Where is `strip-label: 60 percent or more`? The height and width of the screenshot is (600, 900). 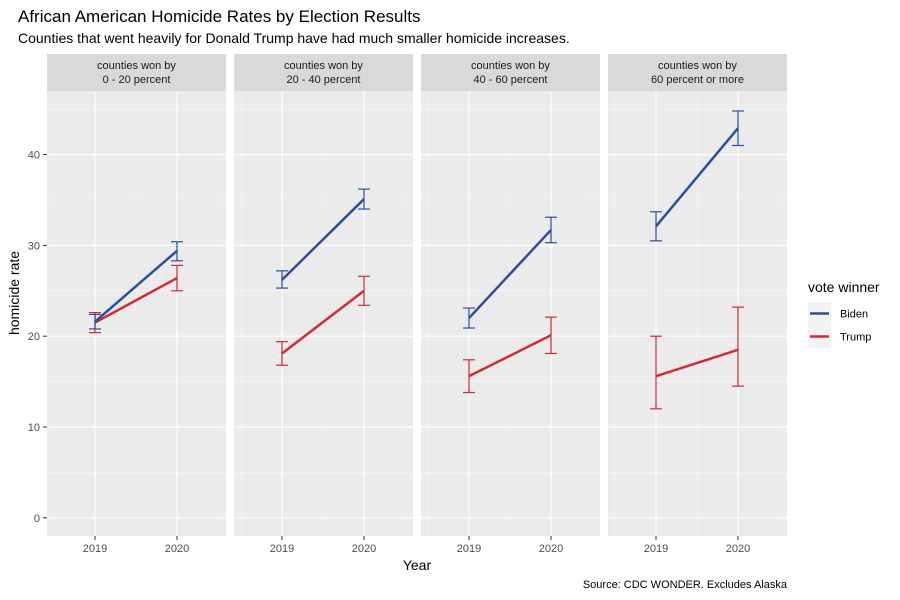
strip-label: 60 percent or more is located at coordinates (697, 80).